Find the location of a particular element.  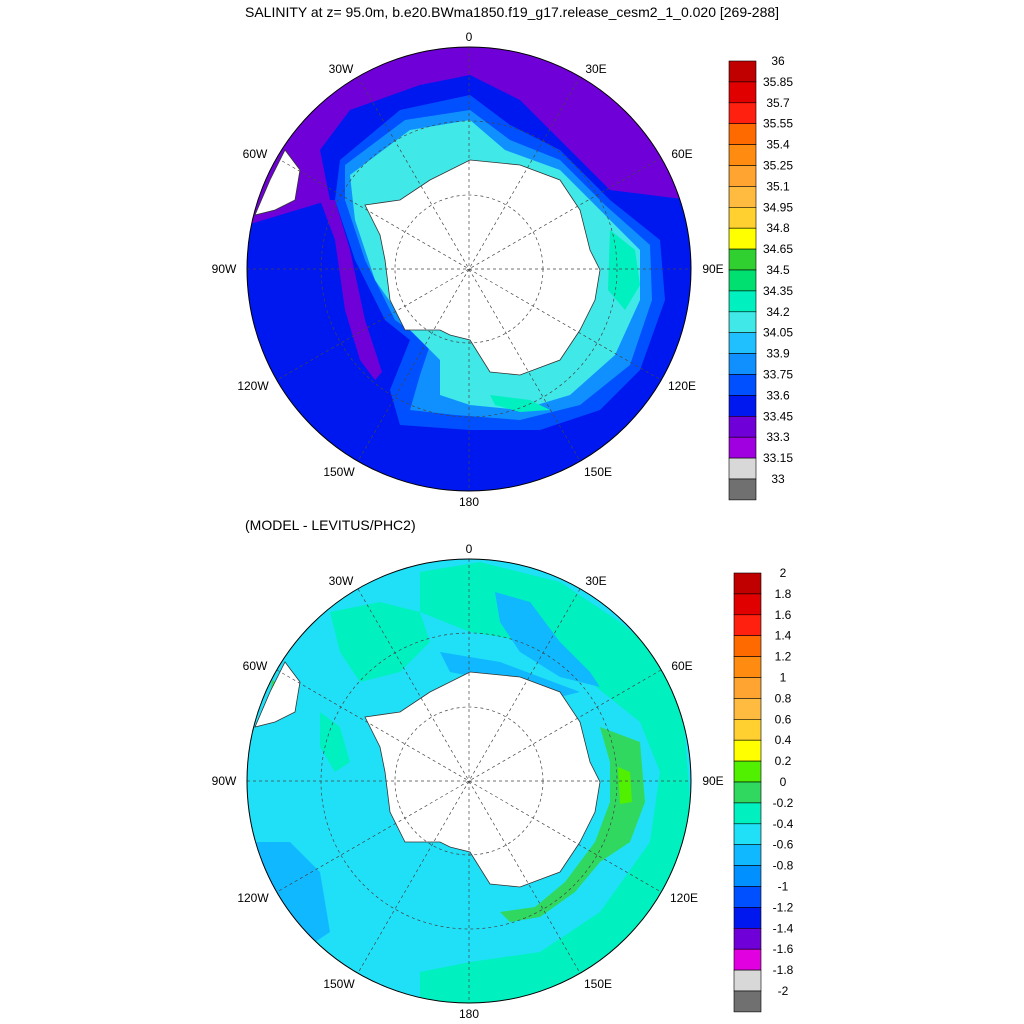

map-subtitle: (MODEL - LEVITUS/PHC2) is located at coordinates (330, 525).